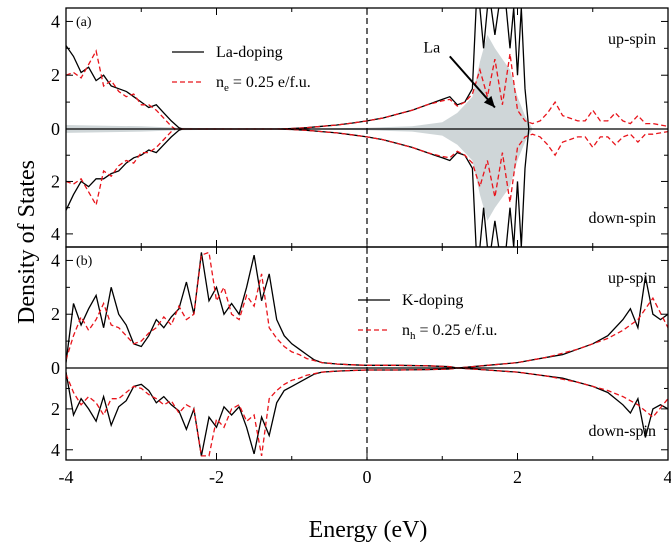  I want to click on legend-entry-label: La-doping, so click(249, 52).